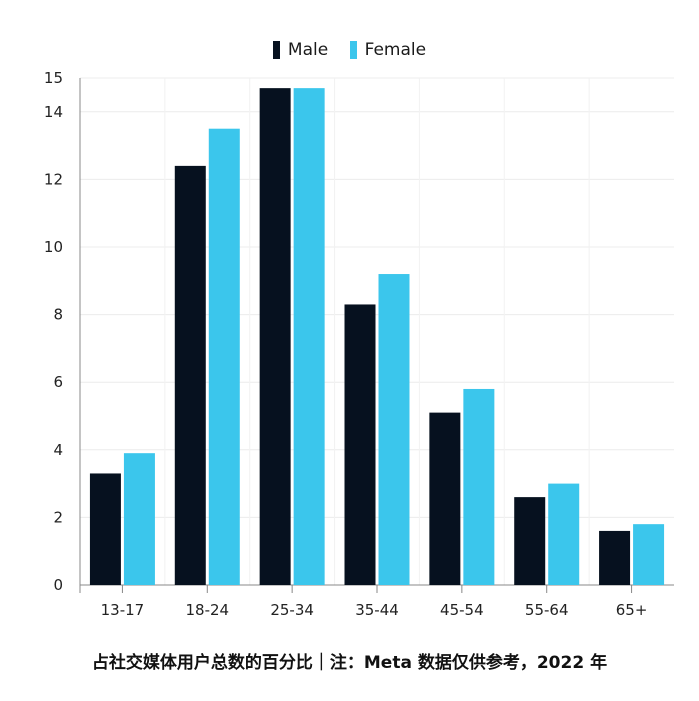  What do you see at coordinates (53, 179) in the screenshot?
I see `y-tick-label: 12` at bounding box center [53, 179].